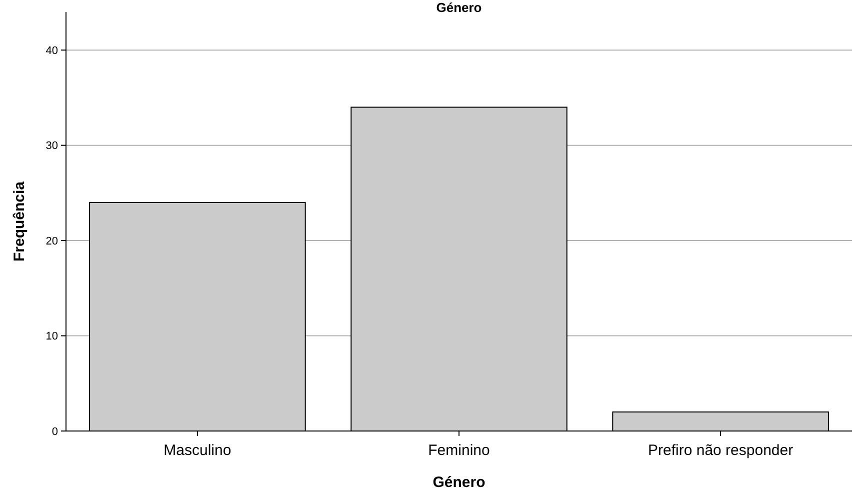 This screenshot has width=855, height=496. Describe the element at coordinates (459, 482) in the screenshot. I see `x-axis-title: Género` at that location.